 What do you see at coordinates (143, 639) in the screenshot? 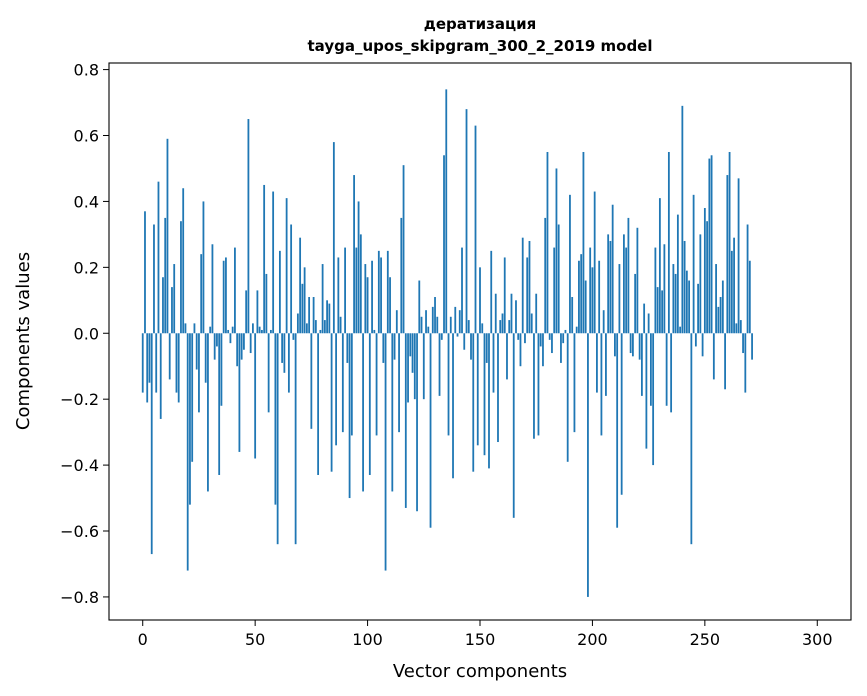
I see `x-tick-label: 0` at bounding box center [143, 639].